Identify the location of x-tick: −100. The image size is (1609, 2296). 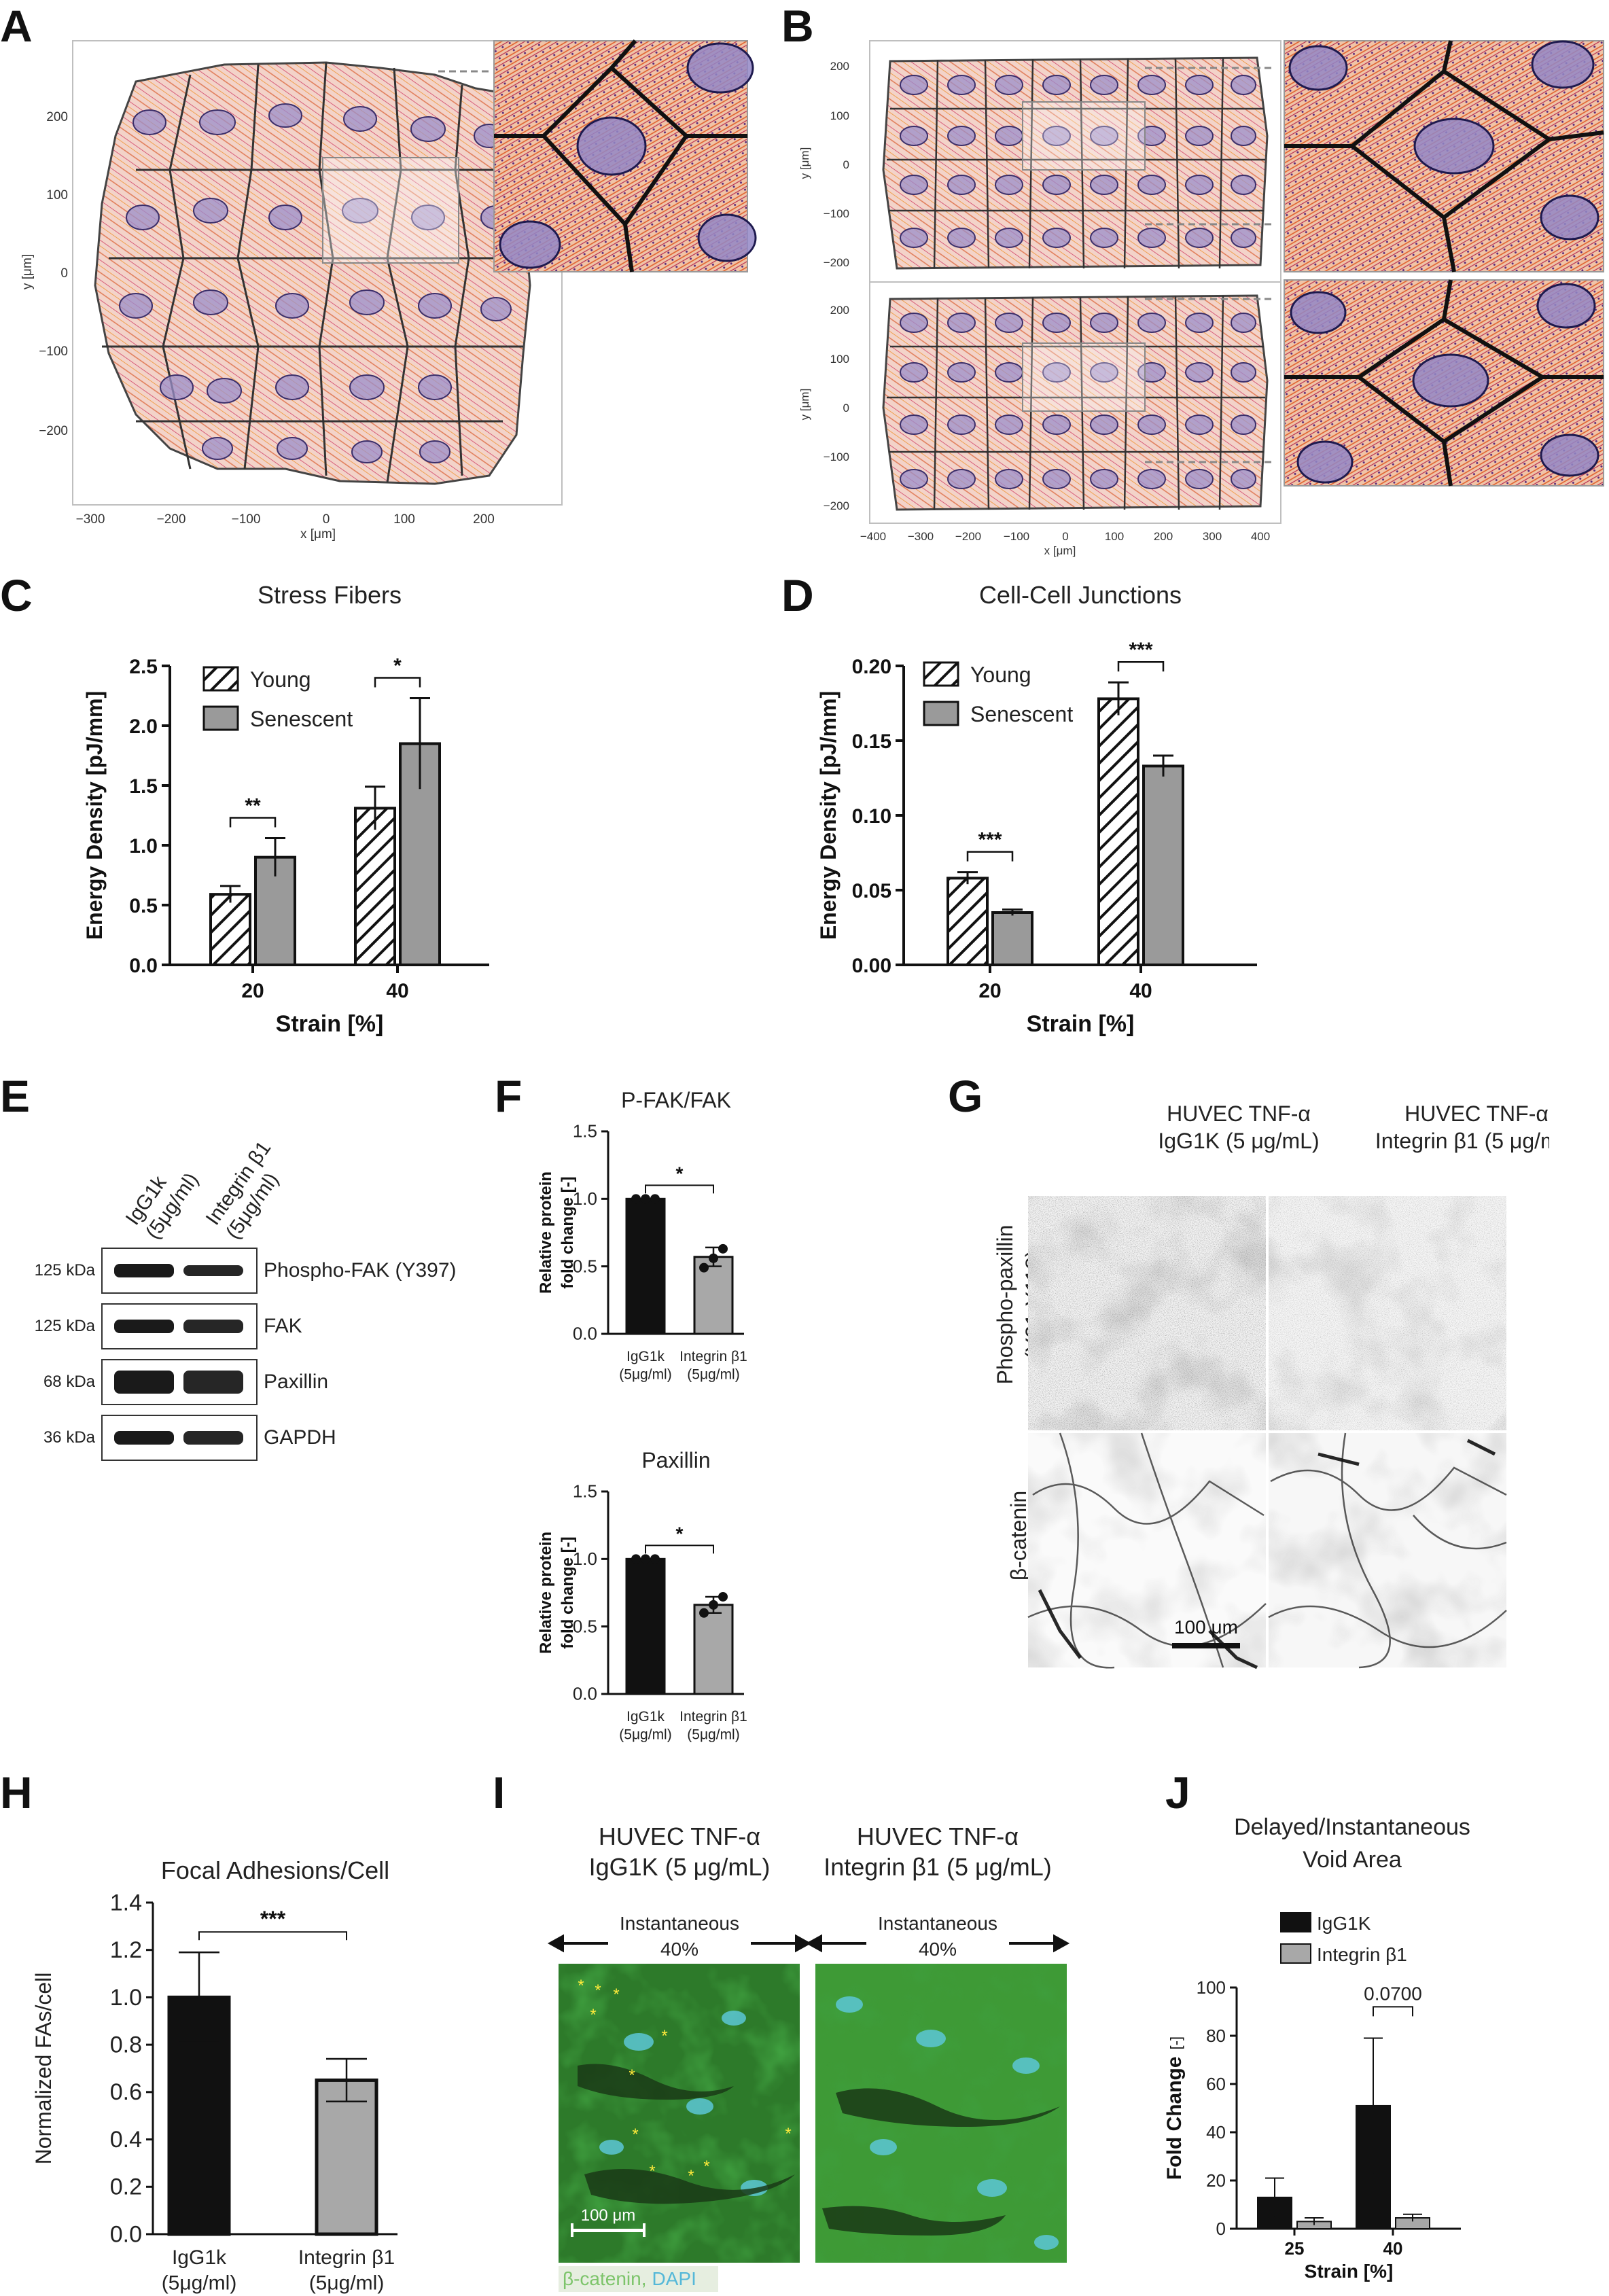
(246, 519).